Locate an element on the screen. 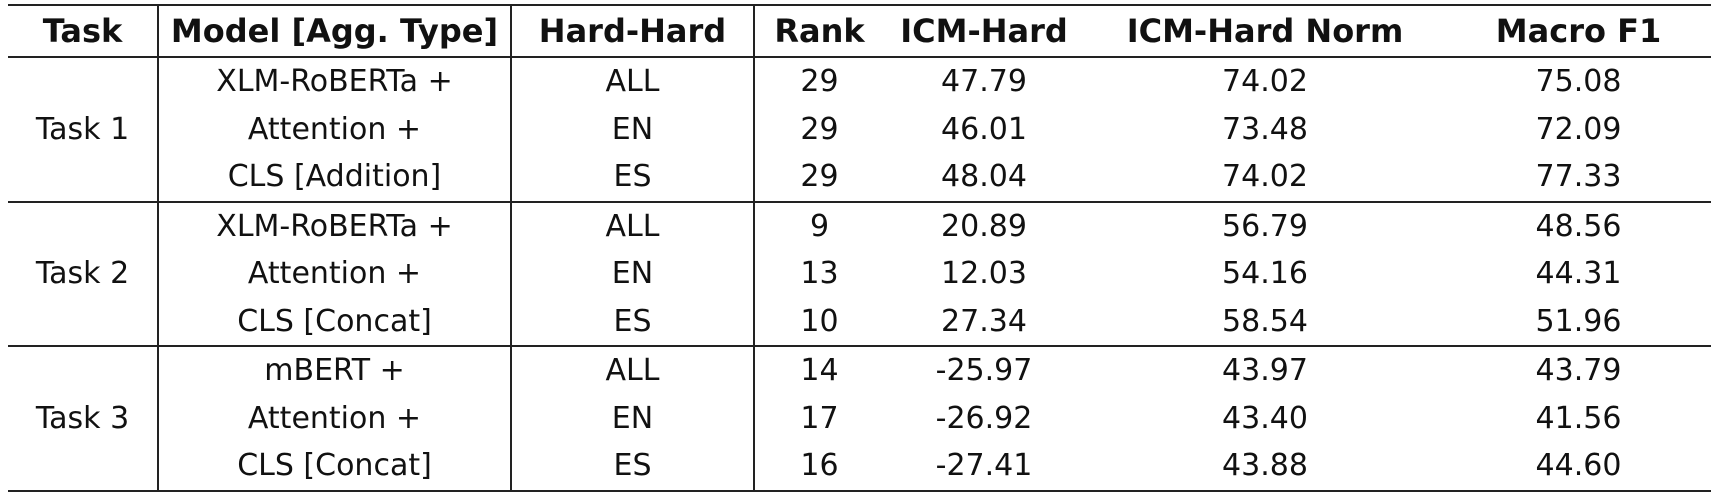 The width and height of the screenshot is (1719, 499). header-rank: Rank is located at coordinates (819, 31).